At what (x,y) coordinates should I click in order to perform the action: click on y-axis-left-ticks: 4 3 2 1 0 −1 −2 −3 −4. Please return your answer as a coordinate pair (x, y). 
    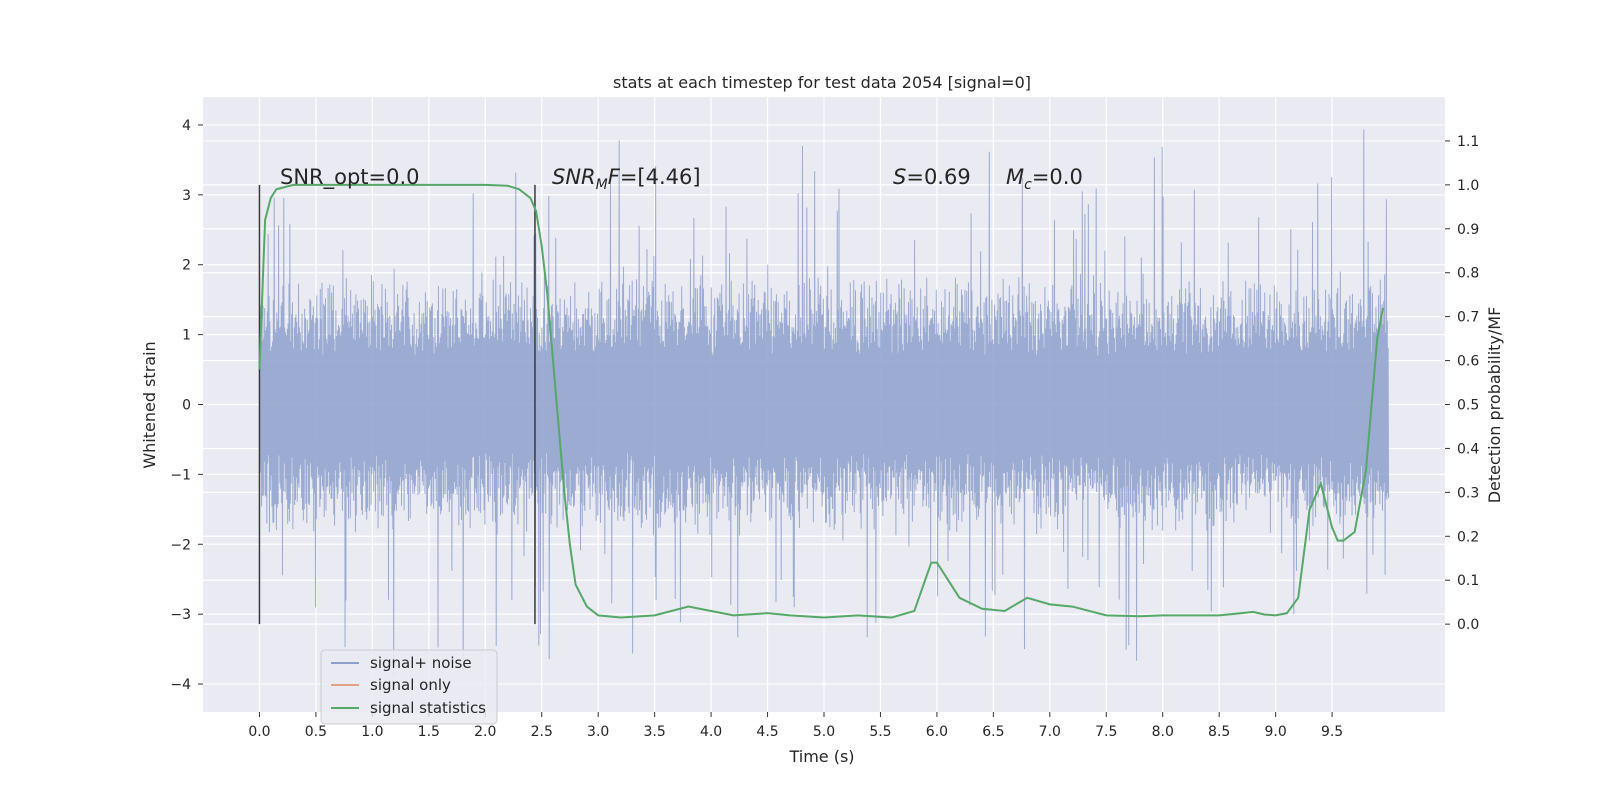
    Looking at the image, I should click on (186, 405).